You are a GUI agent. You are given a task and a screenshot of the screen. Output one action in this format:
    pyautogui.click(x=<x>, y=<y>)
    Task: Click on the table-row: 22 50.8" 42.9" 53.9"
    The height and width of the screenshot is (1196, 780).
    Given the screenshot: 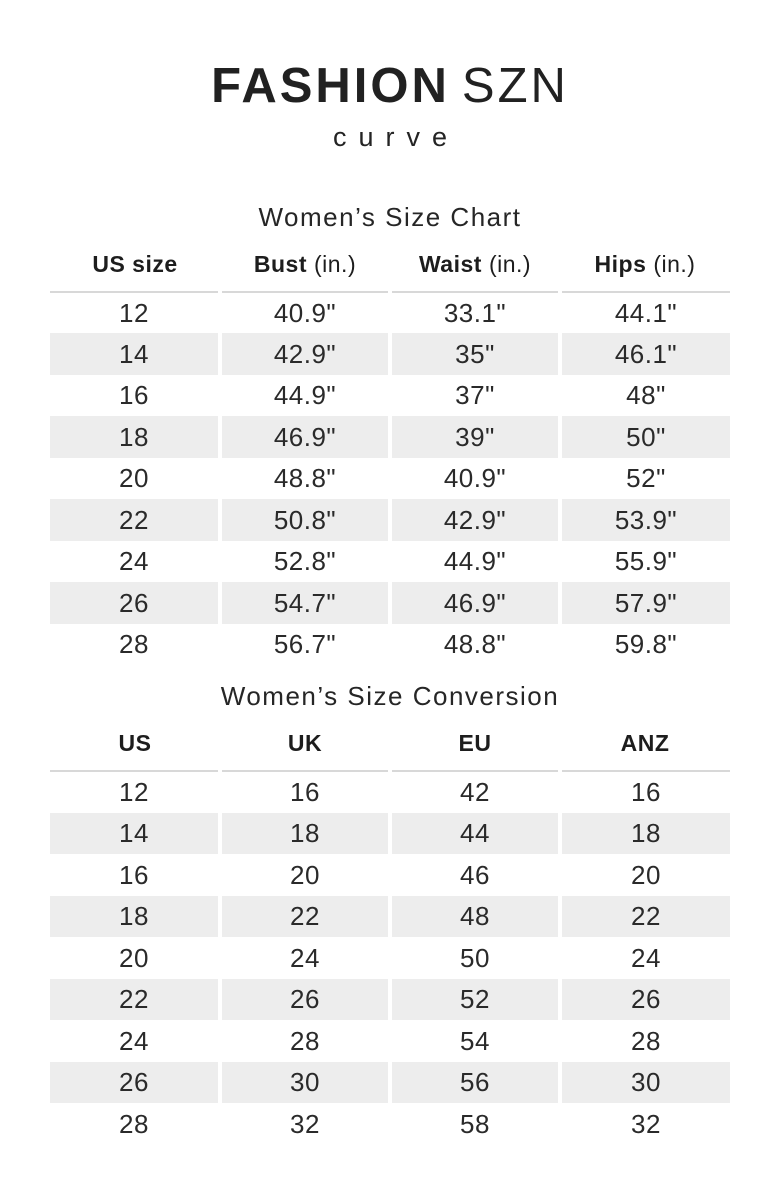 What is the action you would take?
    pyautogui.click(x=390, y=520)
    